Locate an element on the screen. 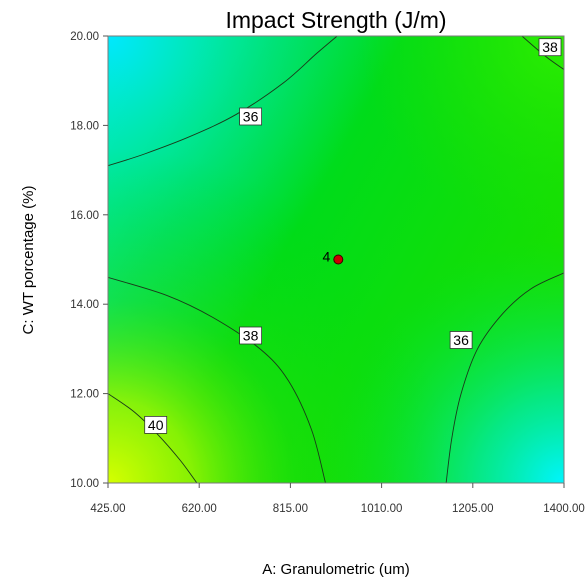  x-tick-label: 620.00 is located at coordinates (199, 509).